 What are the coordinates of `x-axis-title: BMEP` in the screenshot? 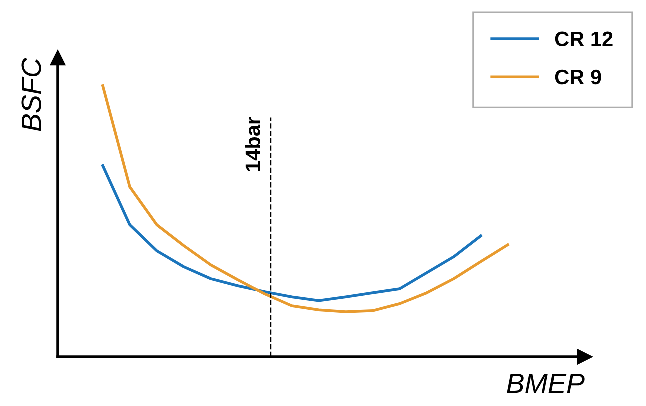 It's located at (546, 384).